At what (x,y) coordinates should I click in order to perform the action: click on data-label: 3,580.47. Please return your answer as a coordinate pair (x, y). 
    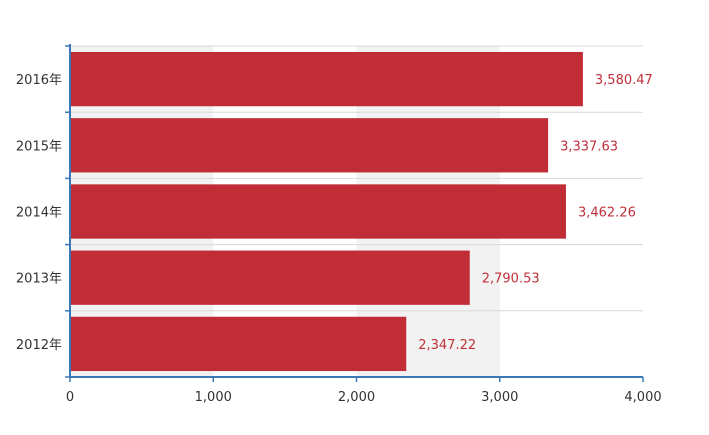
    Looking at the image, I should click on (624, 80).